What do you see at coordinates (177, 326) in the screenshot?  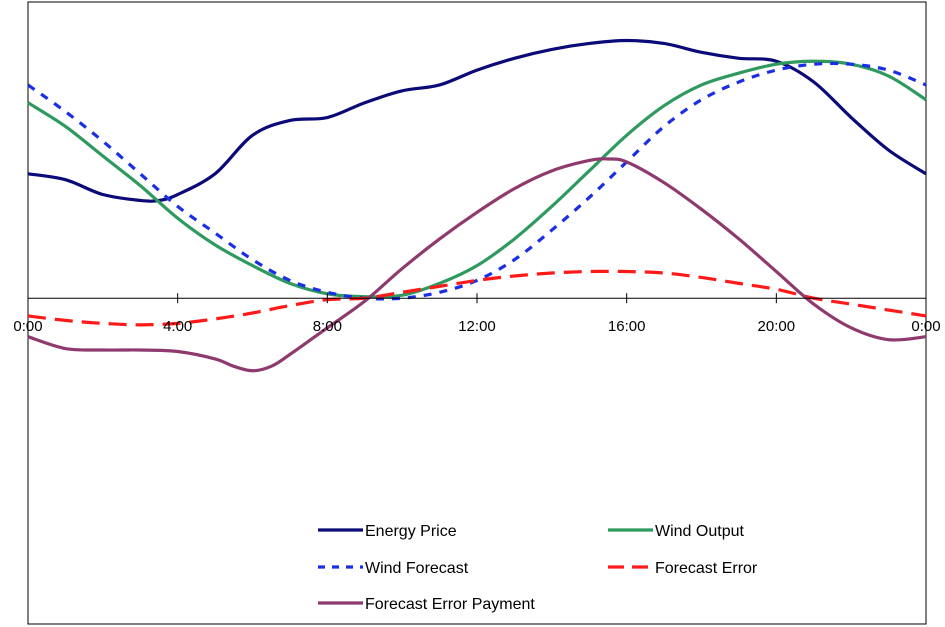 I see `x-tick-label: 4:00` at bounding box center [177, 326].